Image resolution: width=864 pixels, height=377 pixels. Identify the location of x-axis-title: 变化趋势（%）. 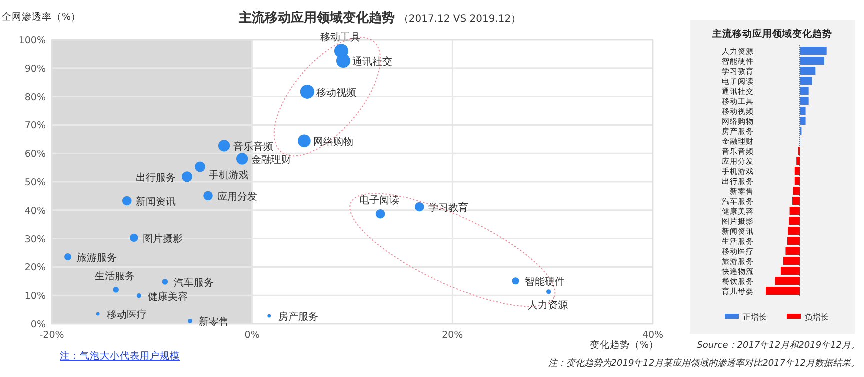
(624, 345).